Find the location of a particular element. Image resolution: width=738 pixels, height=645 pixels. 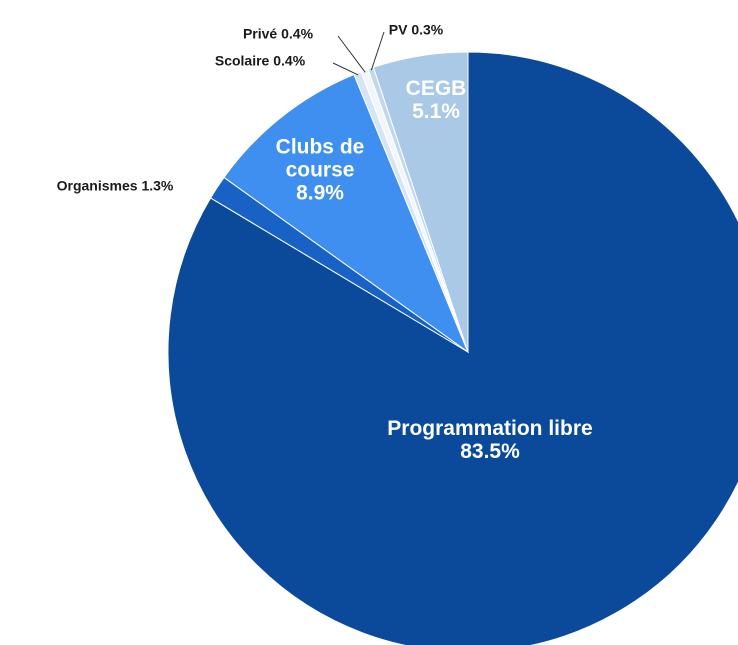

slice-value: 83.5% is located at coordinates (490, 451).